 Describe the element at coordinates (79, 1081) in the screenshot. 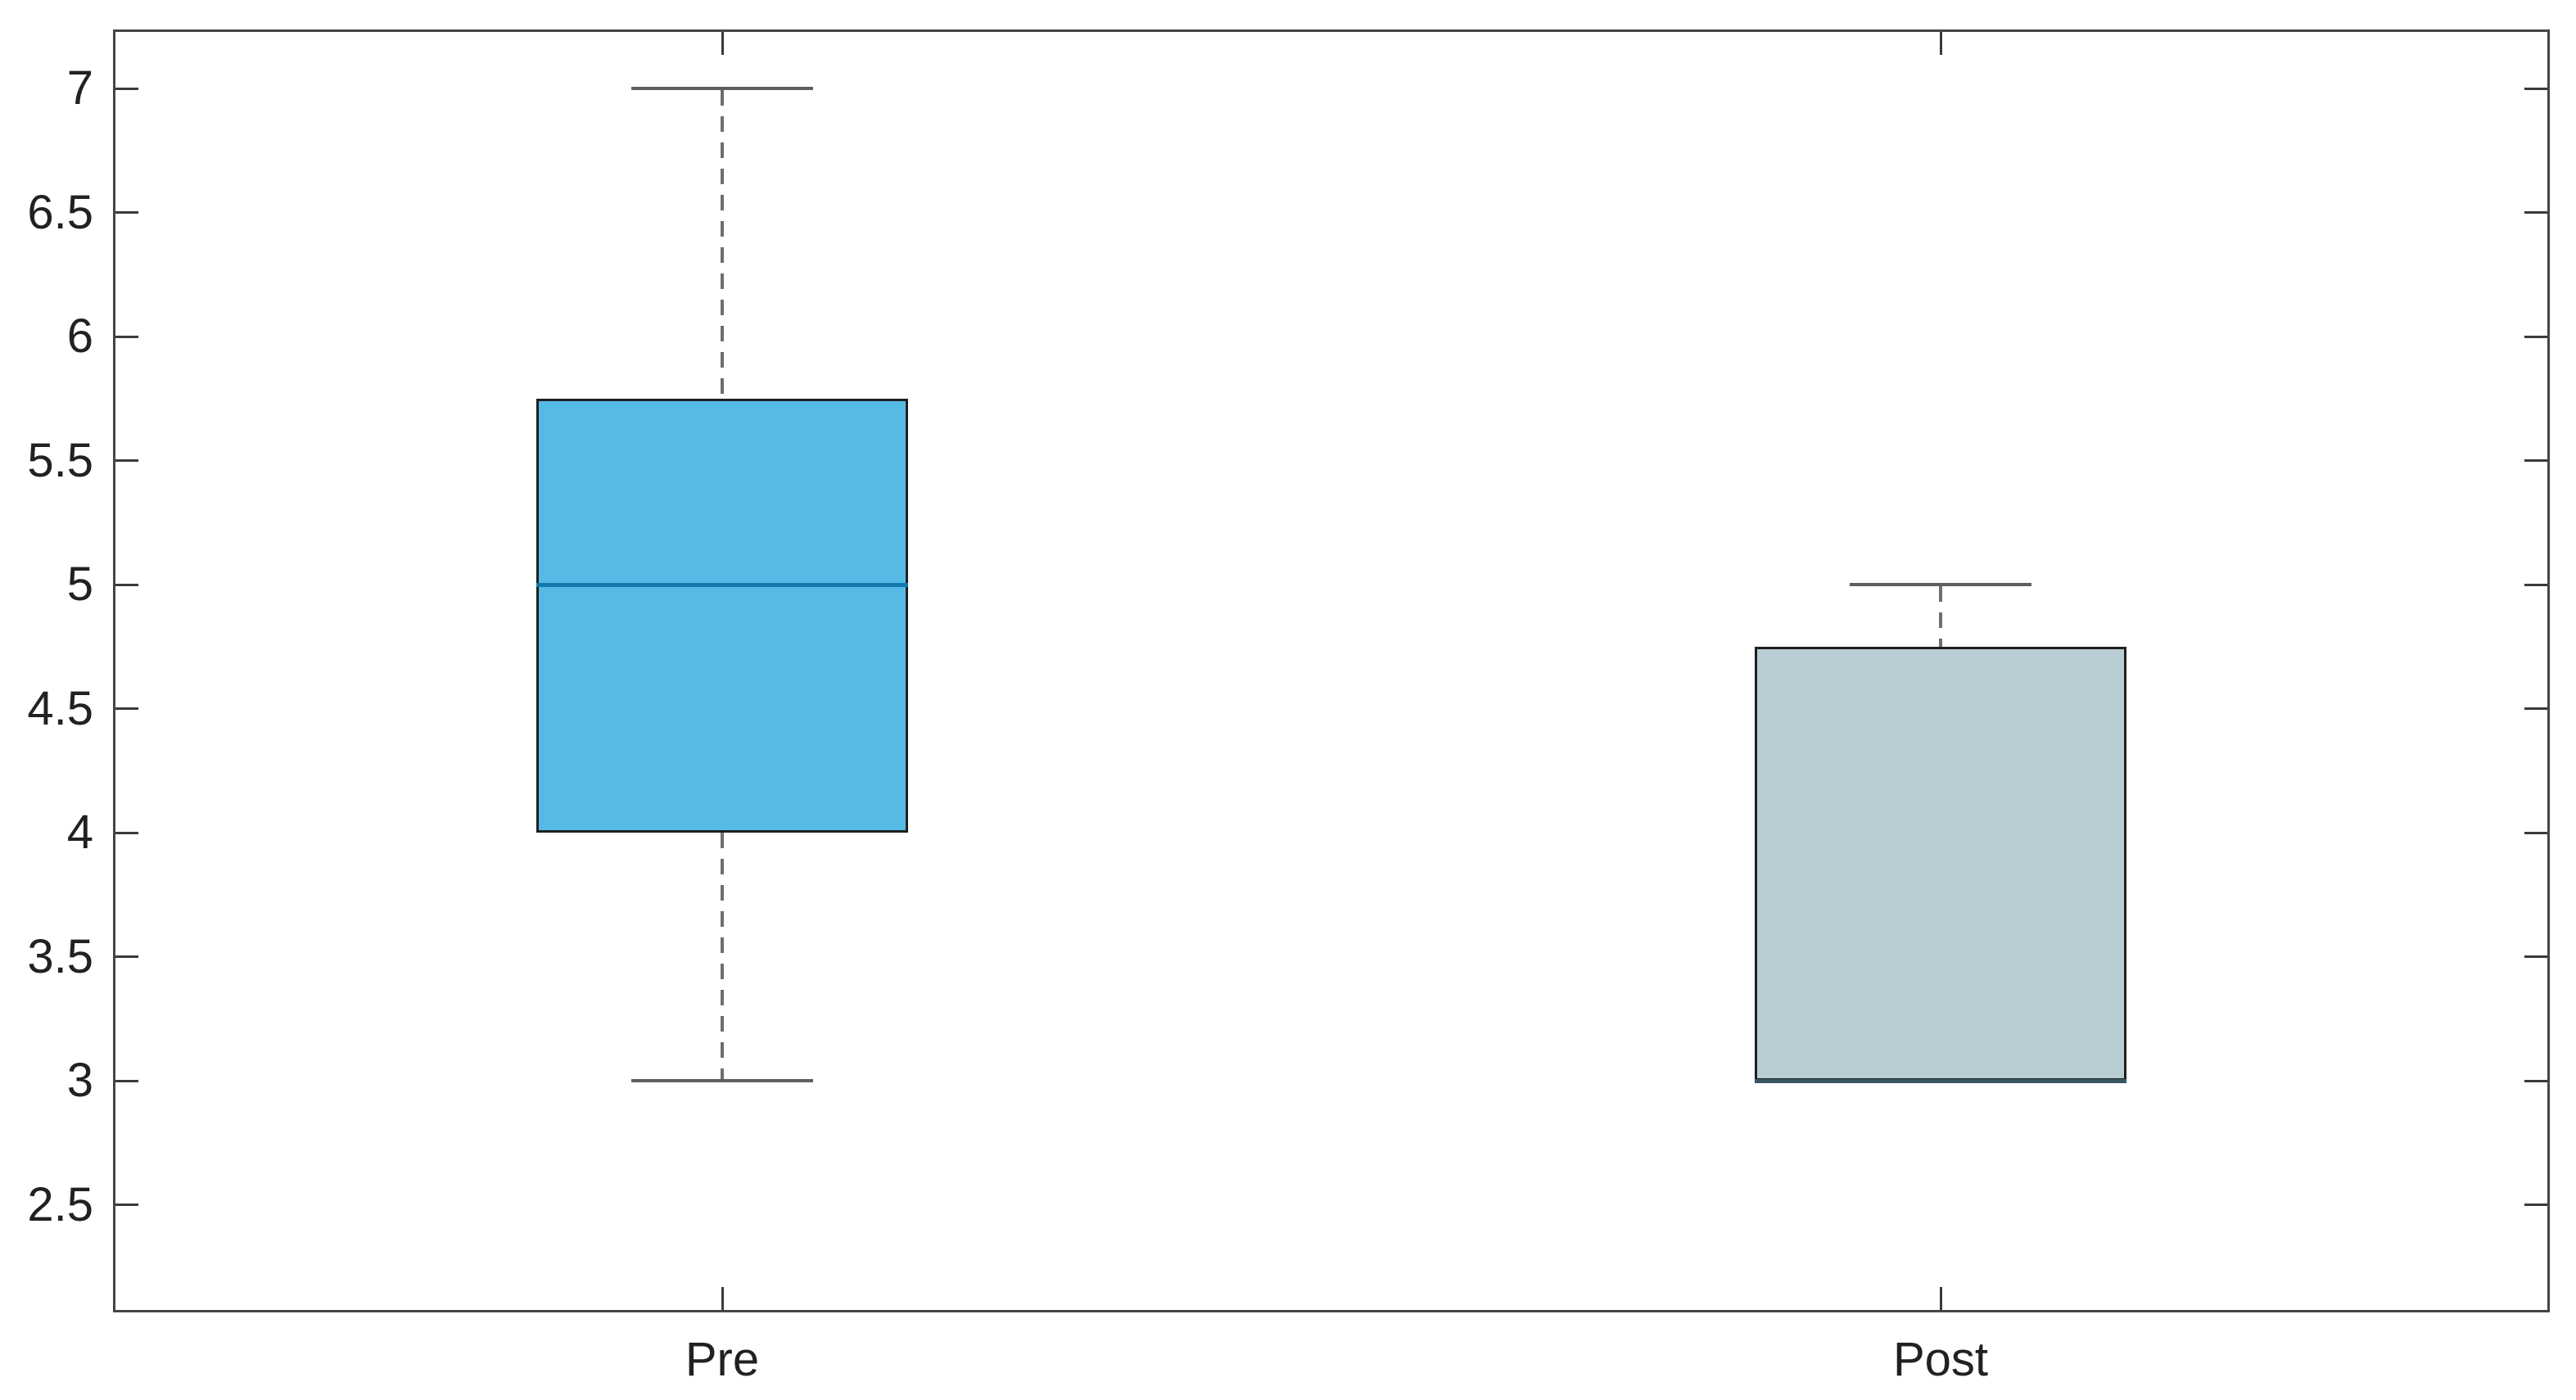

I see `y-tick-label: 3` at that location.